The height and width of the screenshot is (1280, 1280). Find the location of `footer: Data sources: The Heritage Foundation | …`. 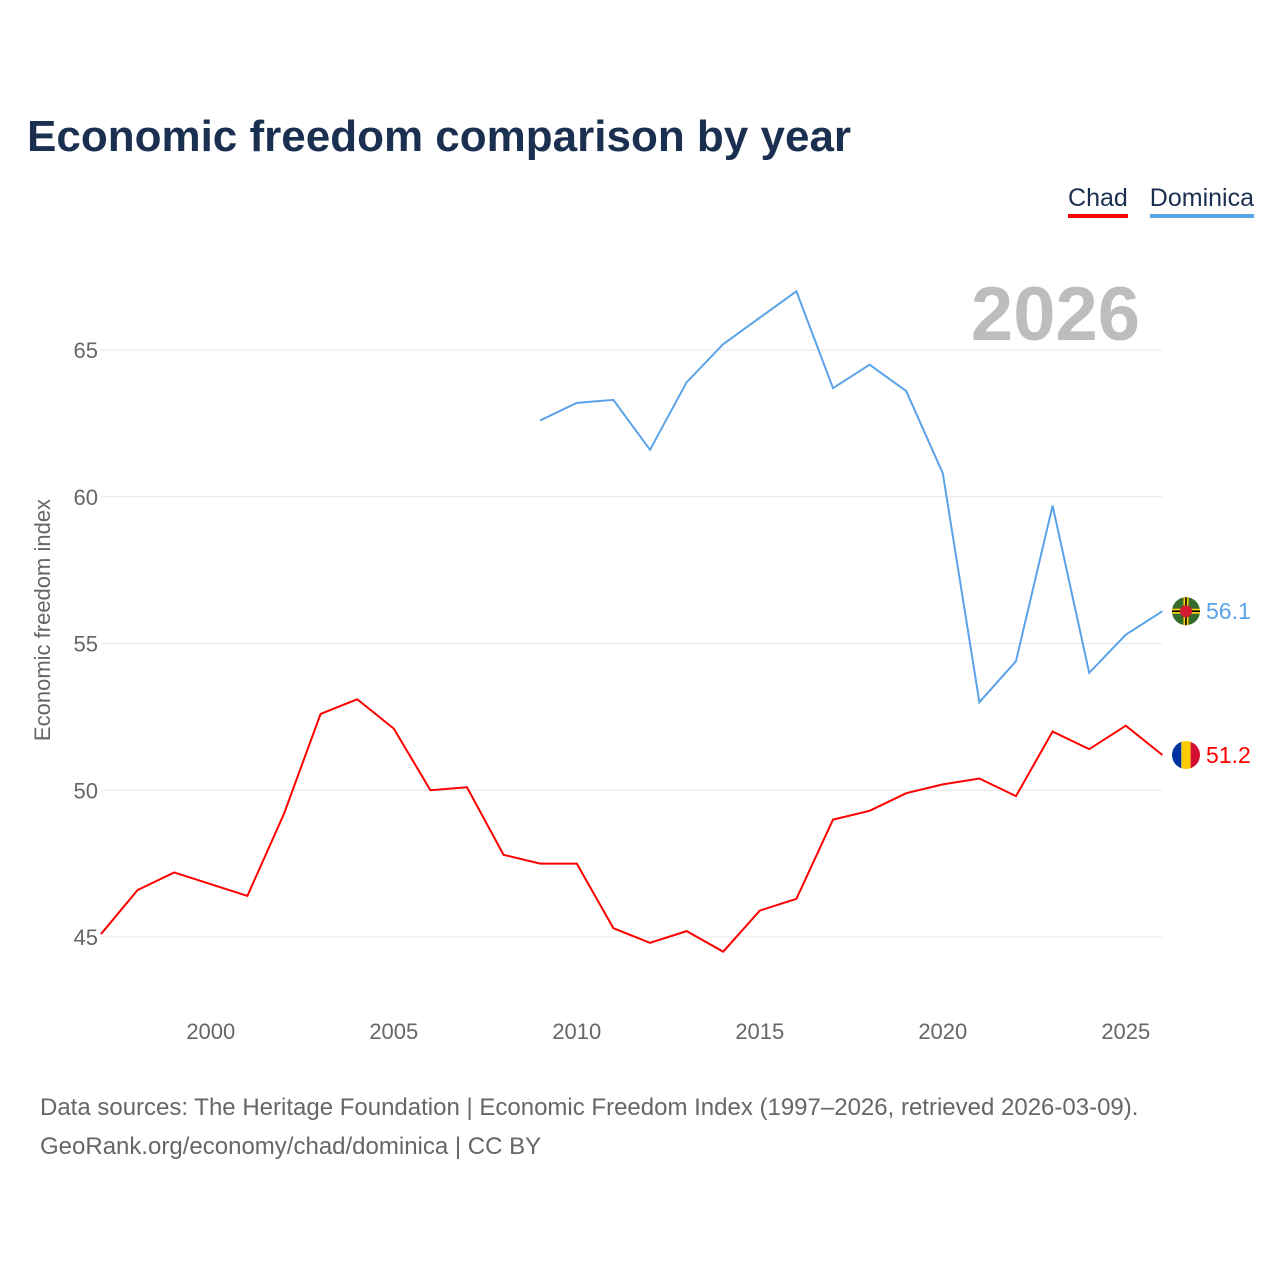

footer: Data sources: The Heritage Foundation | … is located at coordinates (589, 1127).